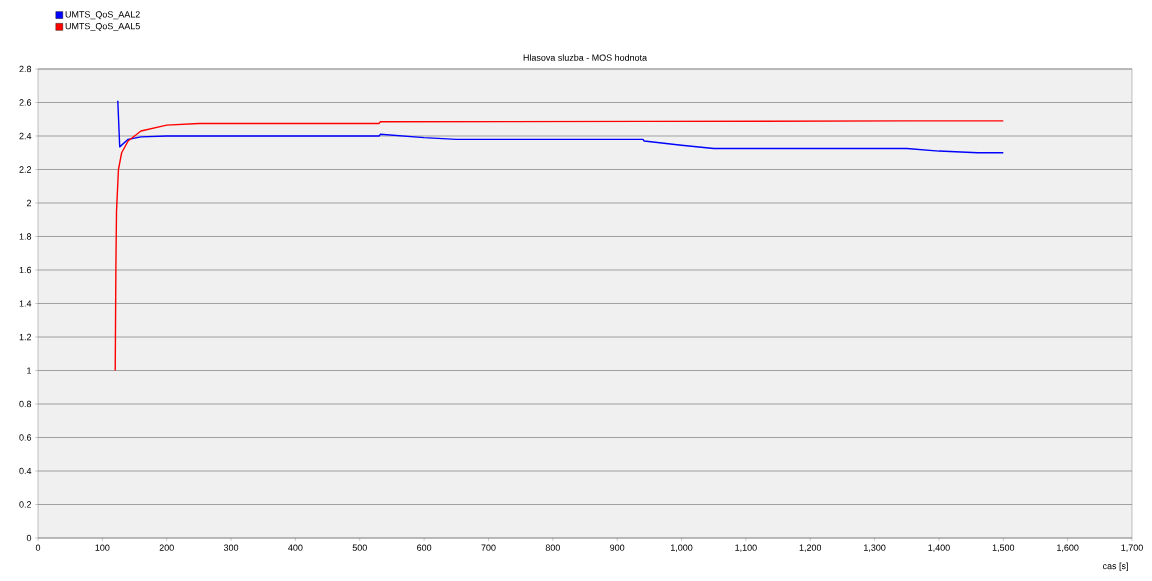 This screenshot has width=1152, height=581. What do you see at coordinates (25, 236) in the screenshot?
I see `y-tick-label: 1.8` at bounding box center [25, 236].